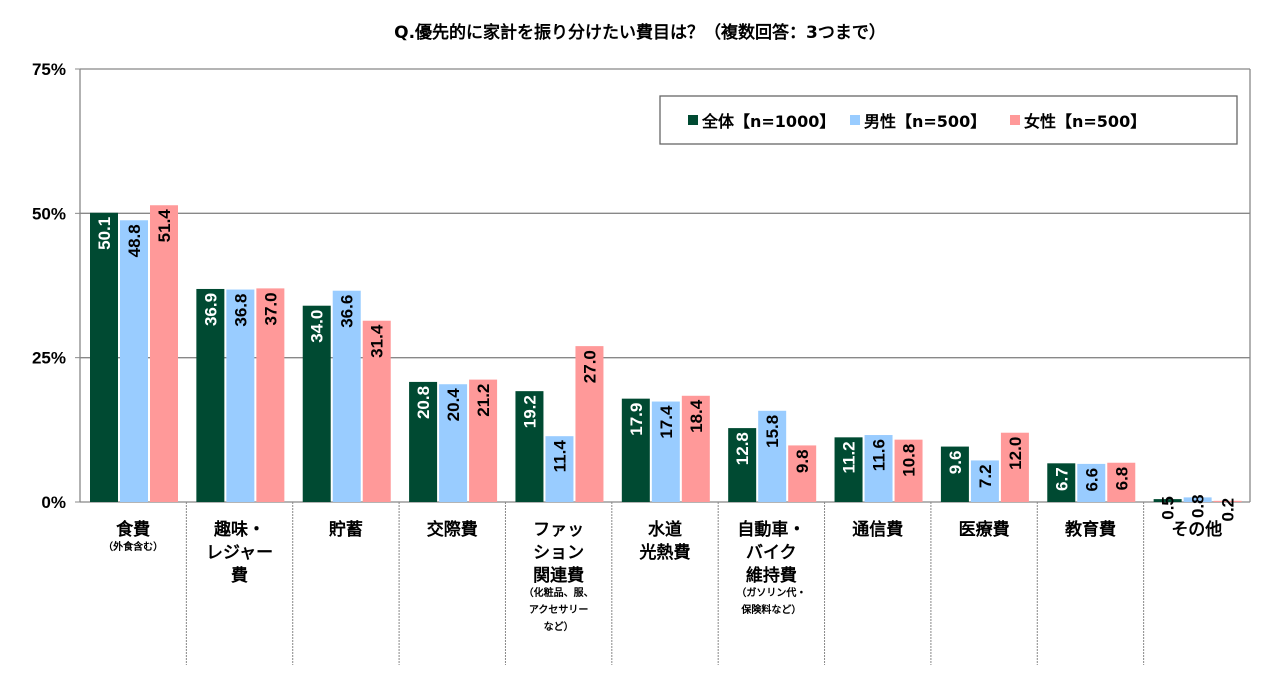 The image size is (1280, 684). I want to click on data-label: 20.4, so click(453, 405).